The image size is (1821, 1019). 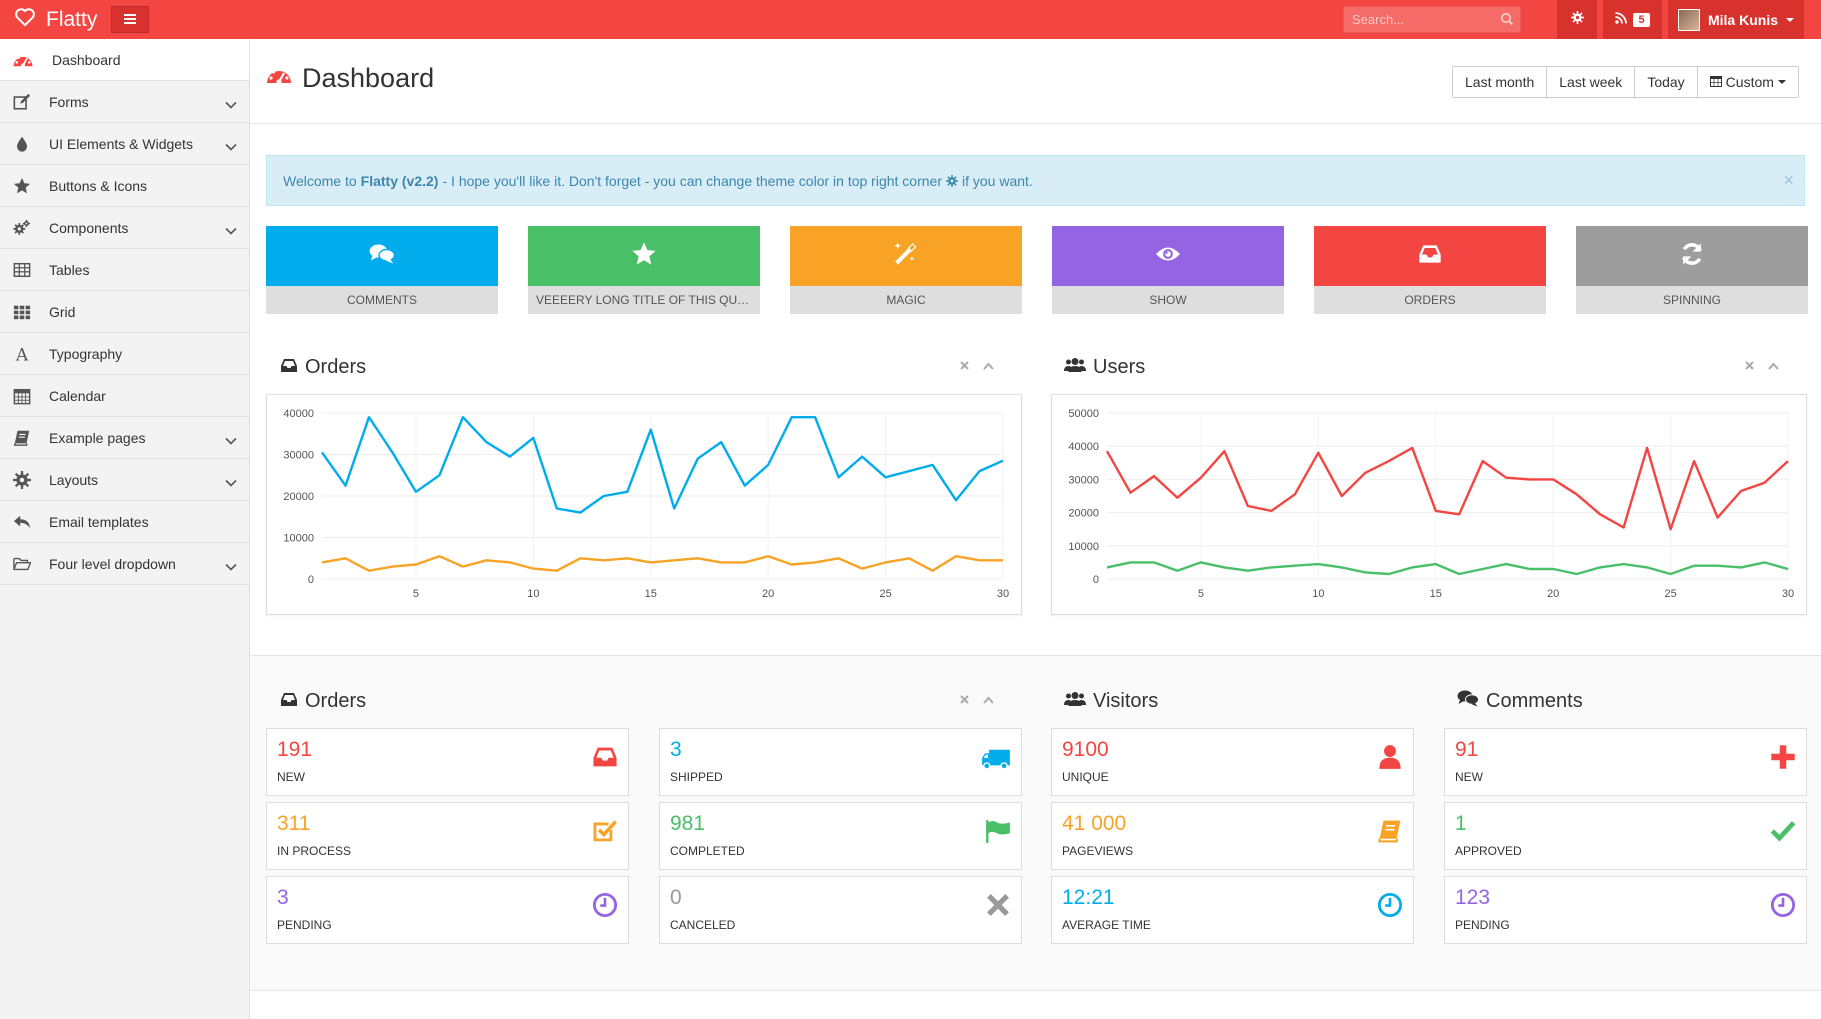 What do you see at coordinates (283, 897) in the screenshot?
I see `stat-value: 3` at bounding box center [283, 897].